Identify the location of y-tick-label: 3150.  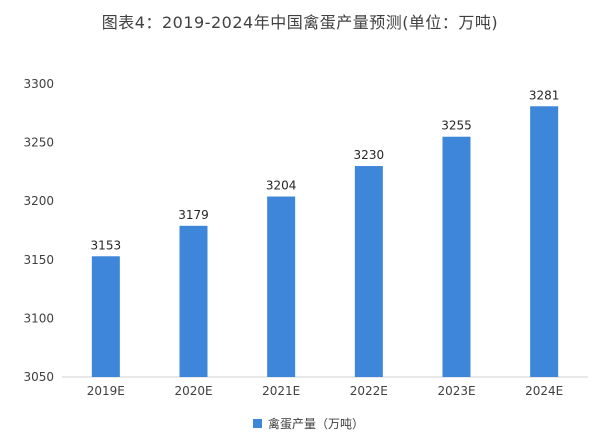
(38, 260).